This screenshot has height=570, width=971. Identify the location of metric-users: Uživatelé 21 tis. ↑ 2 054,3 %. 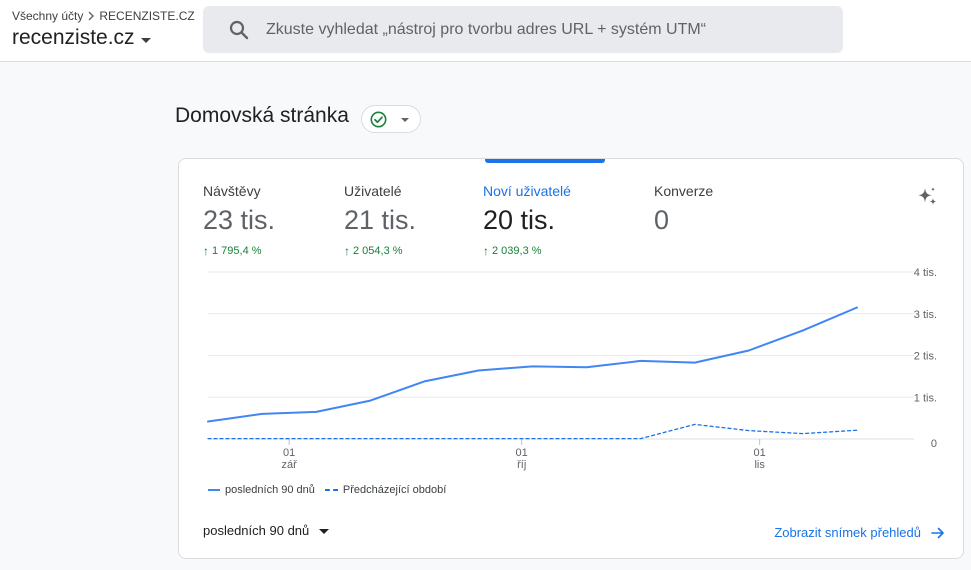
(380, 220).